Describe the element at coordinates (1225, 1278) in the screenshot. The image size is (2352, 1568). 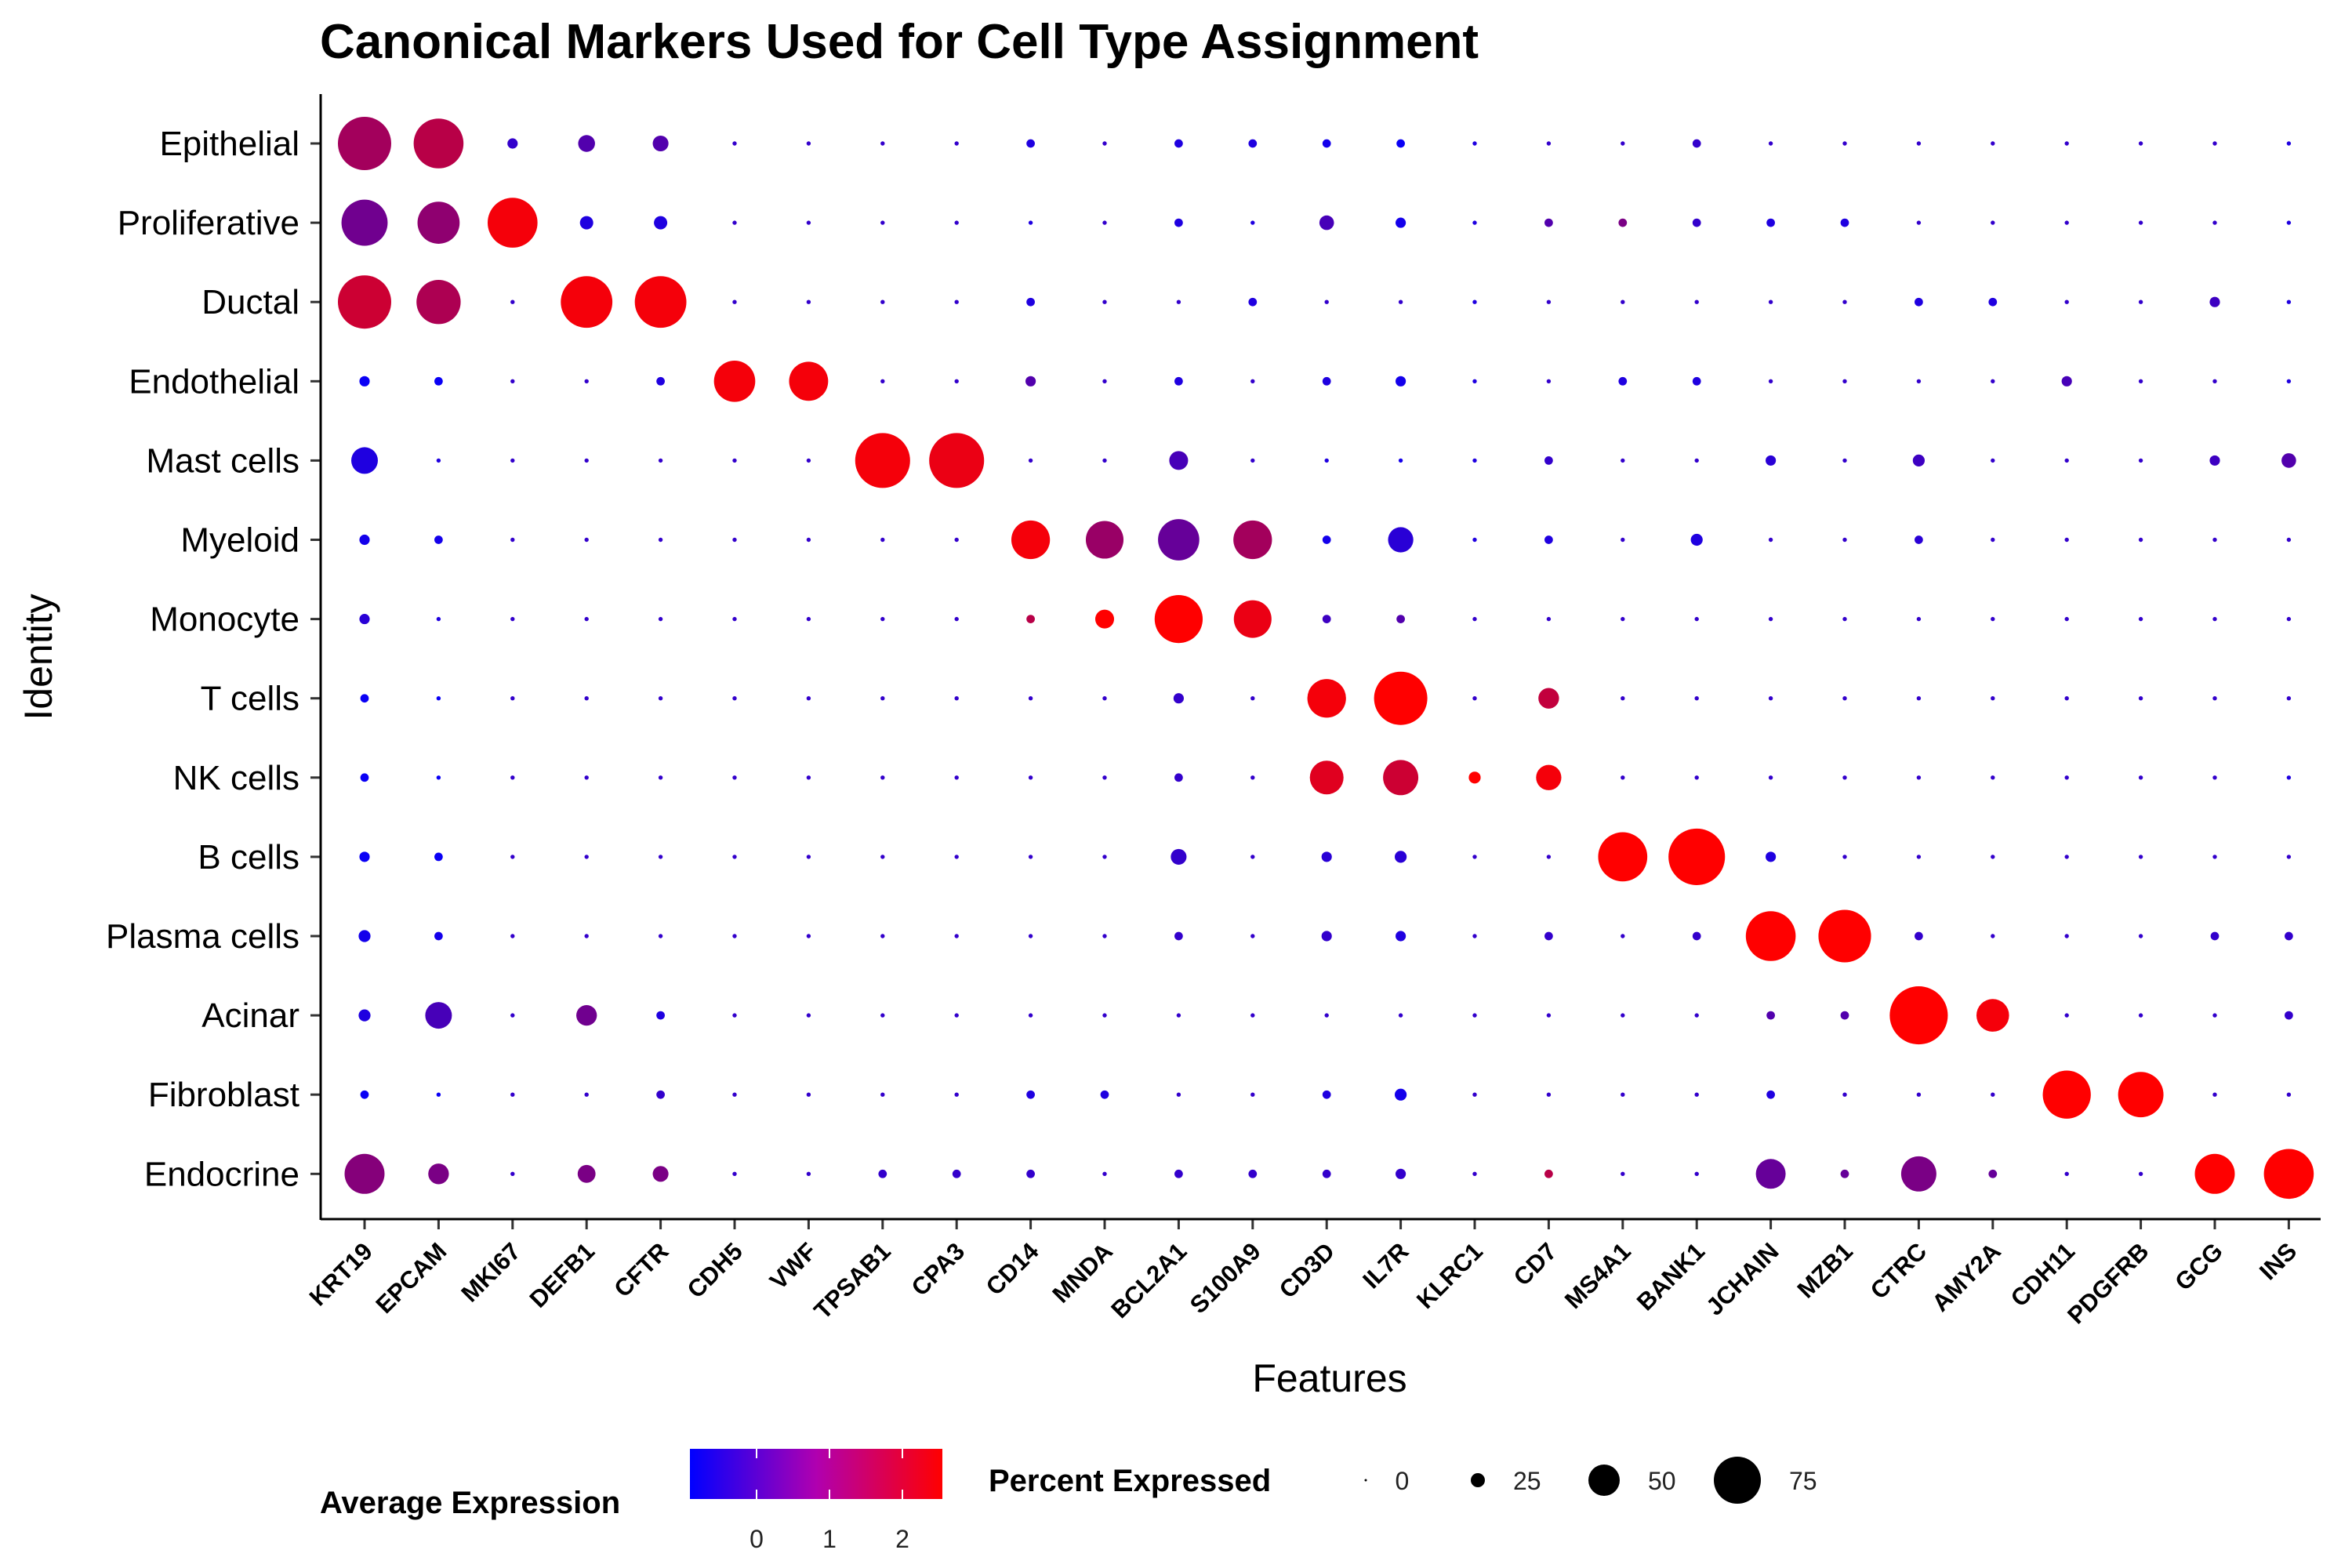
I see `x-tick-label: S100A9` at that location.